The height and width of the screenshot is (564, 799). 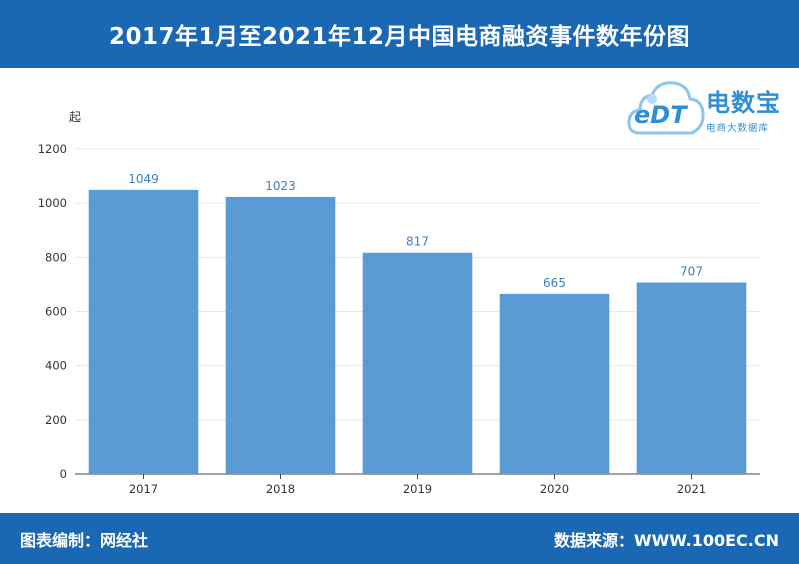 I want to click on data-label: 665, so click(x=554, y=283).